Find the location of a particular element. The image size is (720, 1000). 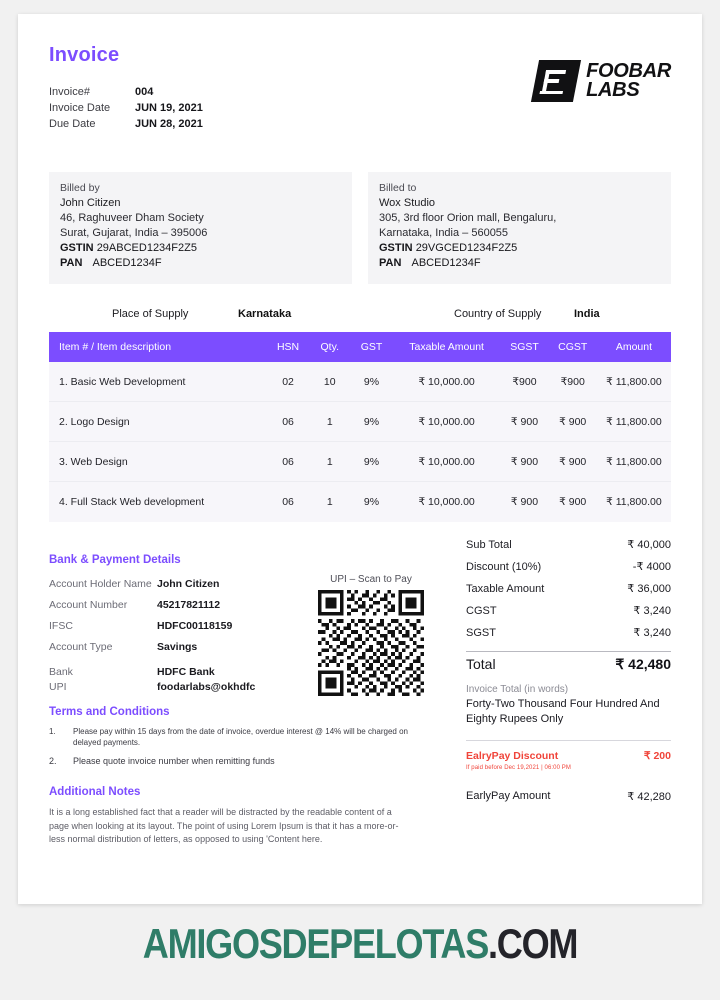

earlypay-note: If paid before Dec 19,2021 | 06:00 PM is located at coordinates (518, 768).